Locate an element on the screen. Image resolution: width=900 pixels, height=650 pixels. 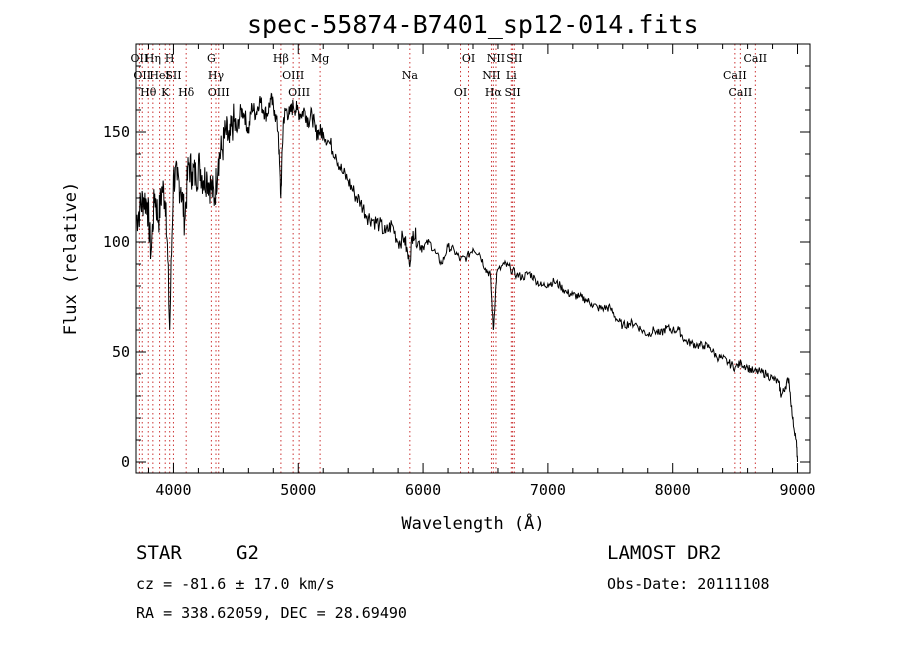
y-tick-label: 0 is located at coordinates (125, 462).